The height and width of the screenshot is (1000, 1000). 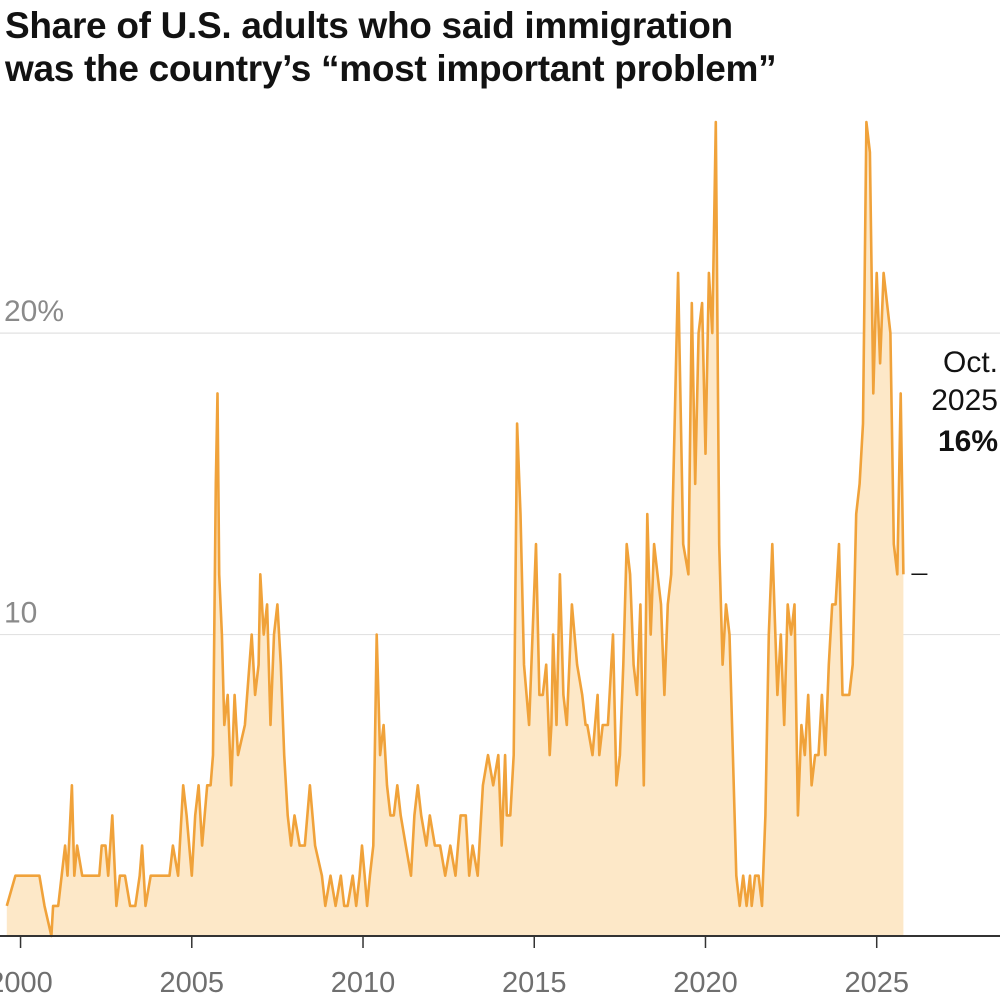 I want to click on x-axis-ticks: 2000 2005 2010 2015 2020 2025, so click(x=454, y=967).